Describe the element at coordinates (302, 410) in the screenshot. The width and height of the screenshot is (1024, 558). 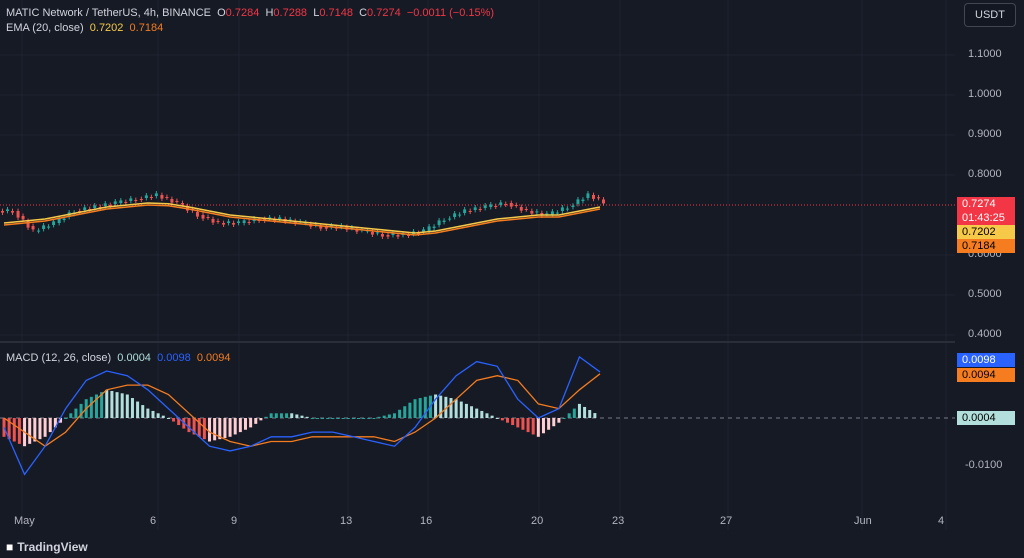
I see `macd-signal-line` at that location.